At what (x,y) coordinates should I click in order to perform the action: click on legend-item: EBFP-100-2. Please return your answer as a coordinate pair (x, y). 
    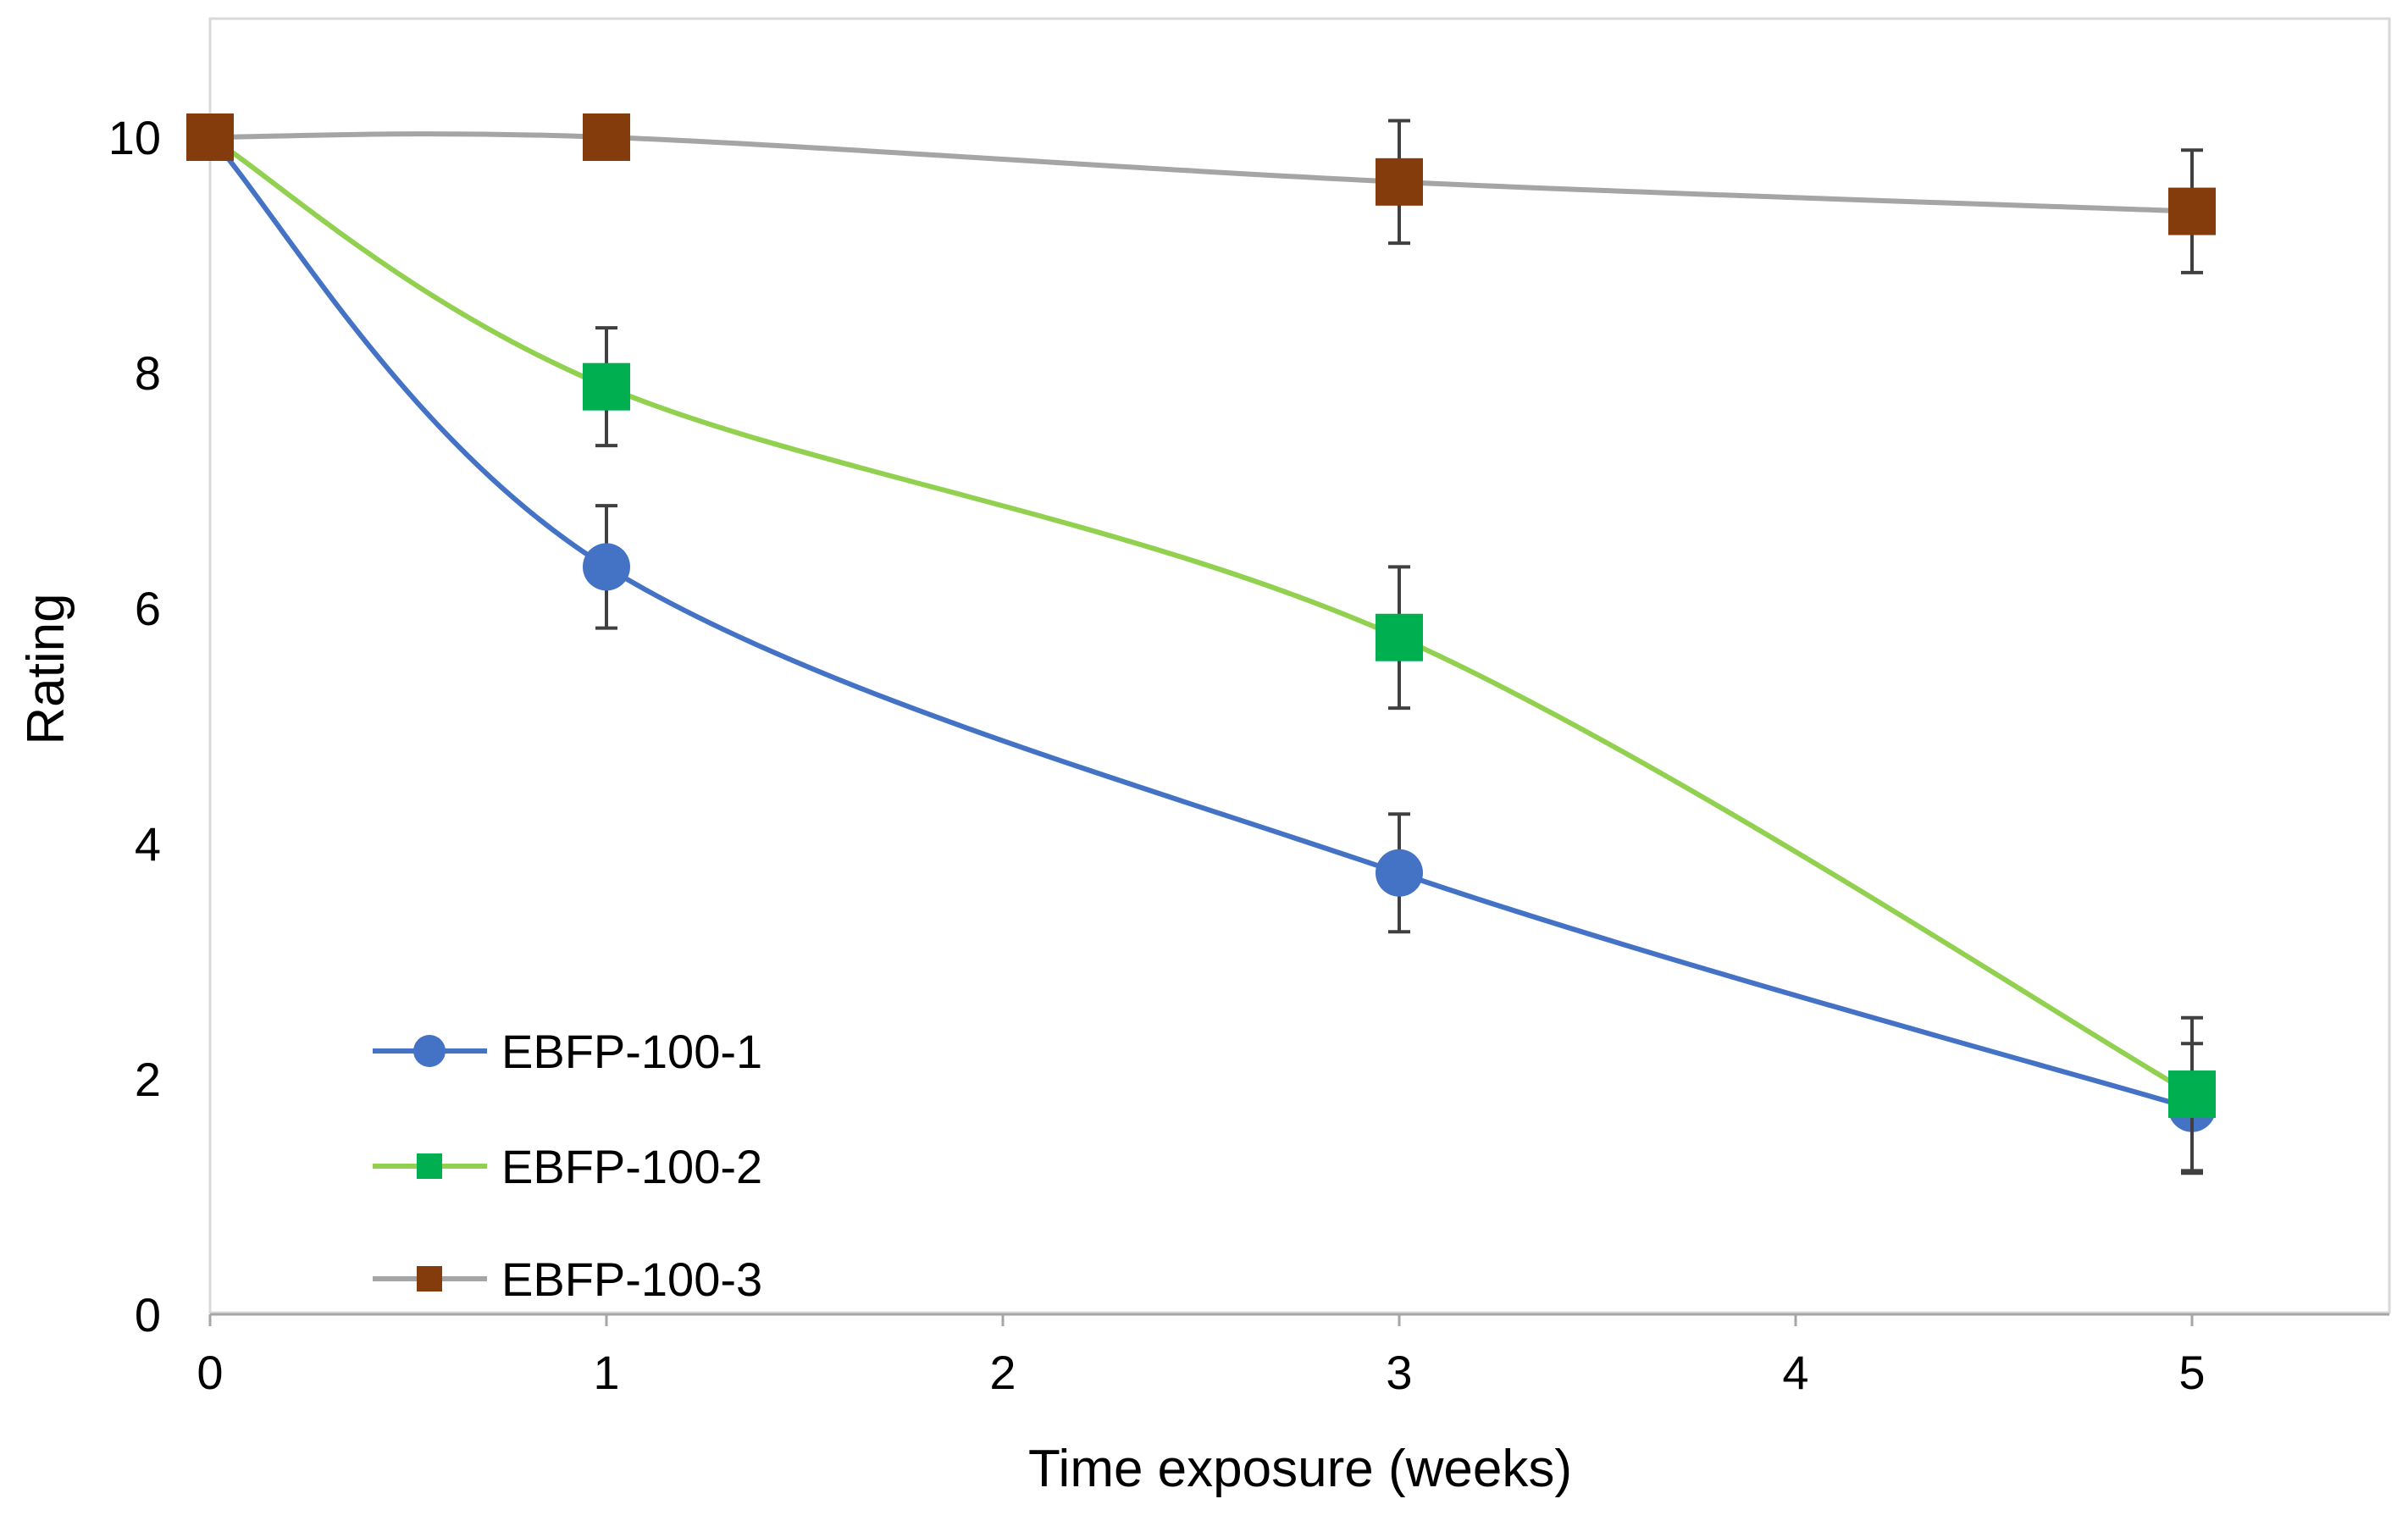
    Looking at the image, I should click on (567, 1167).